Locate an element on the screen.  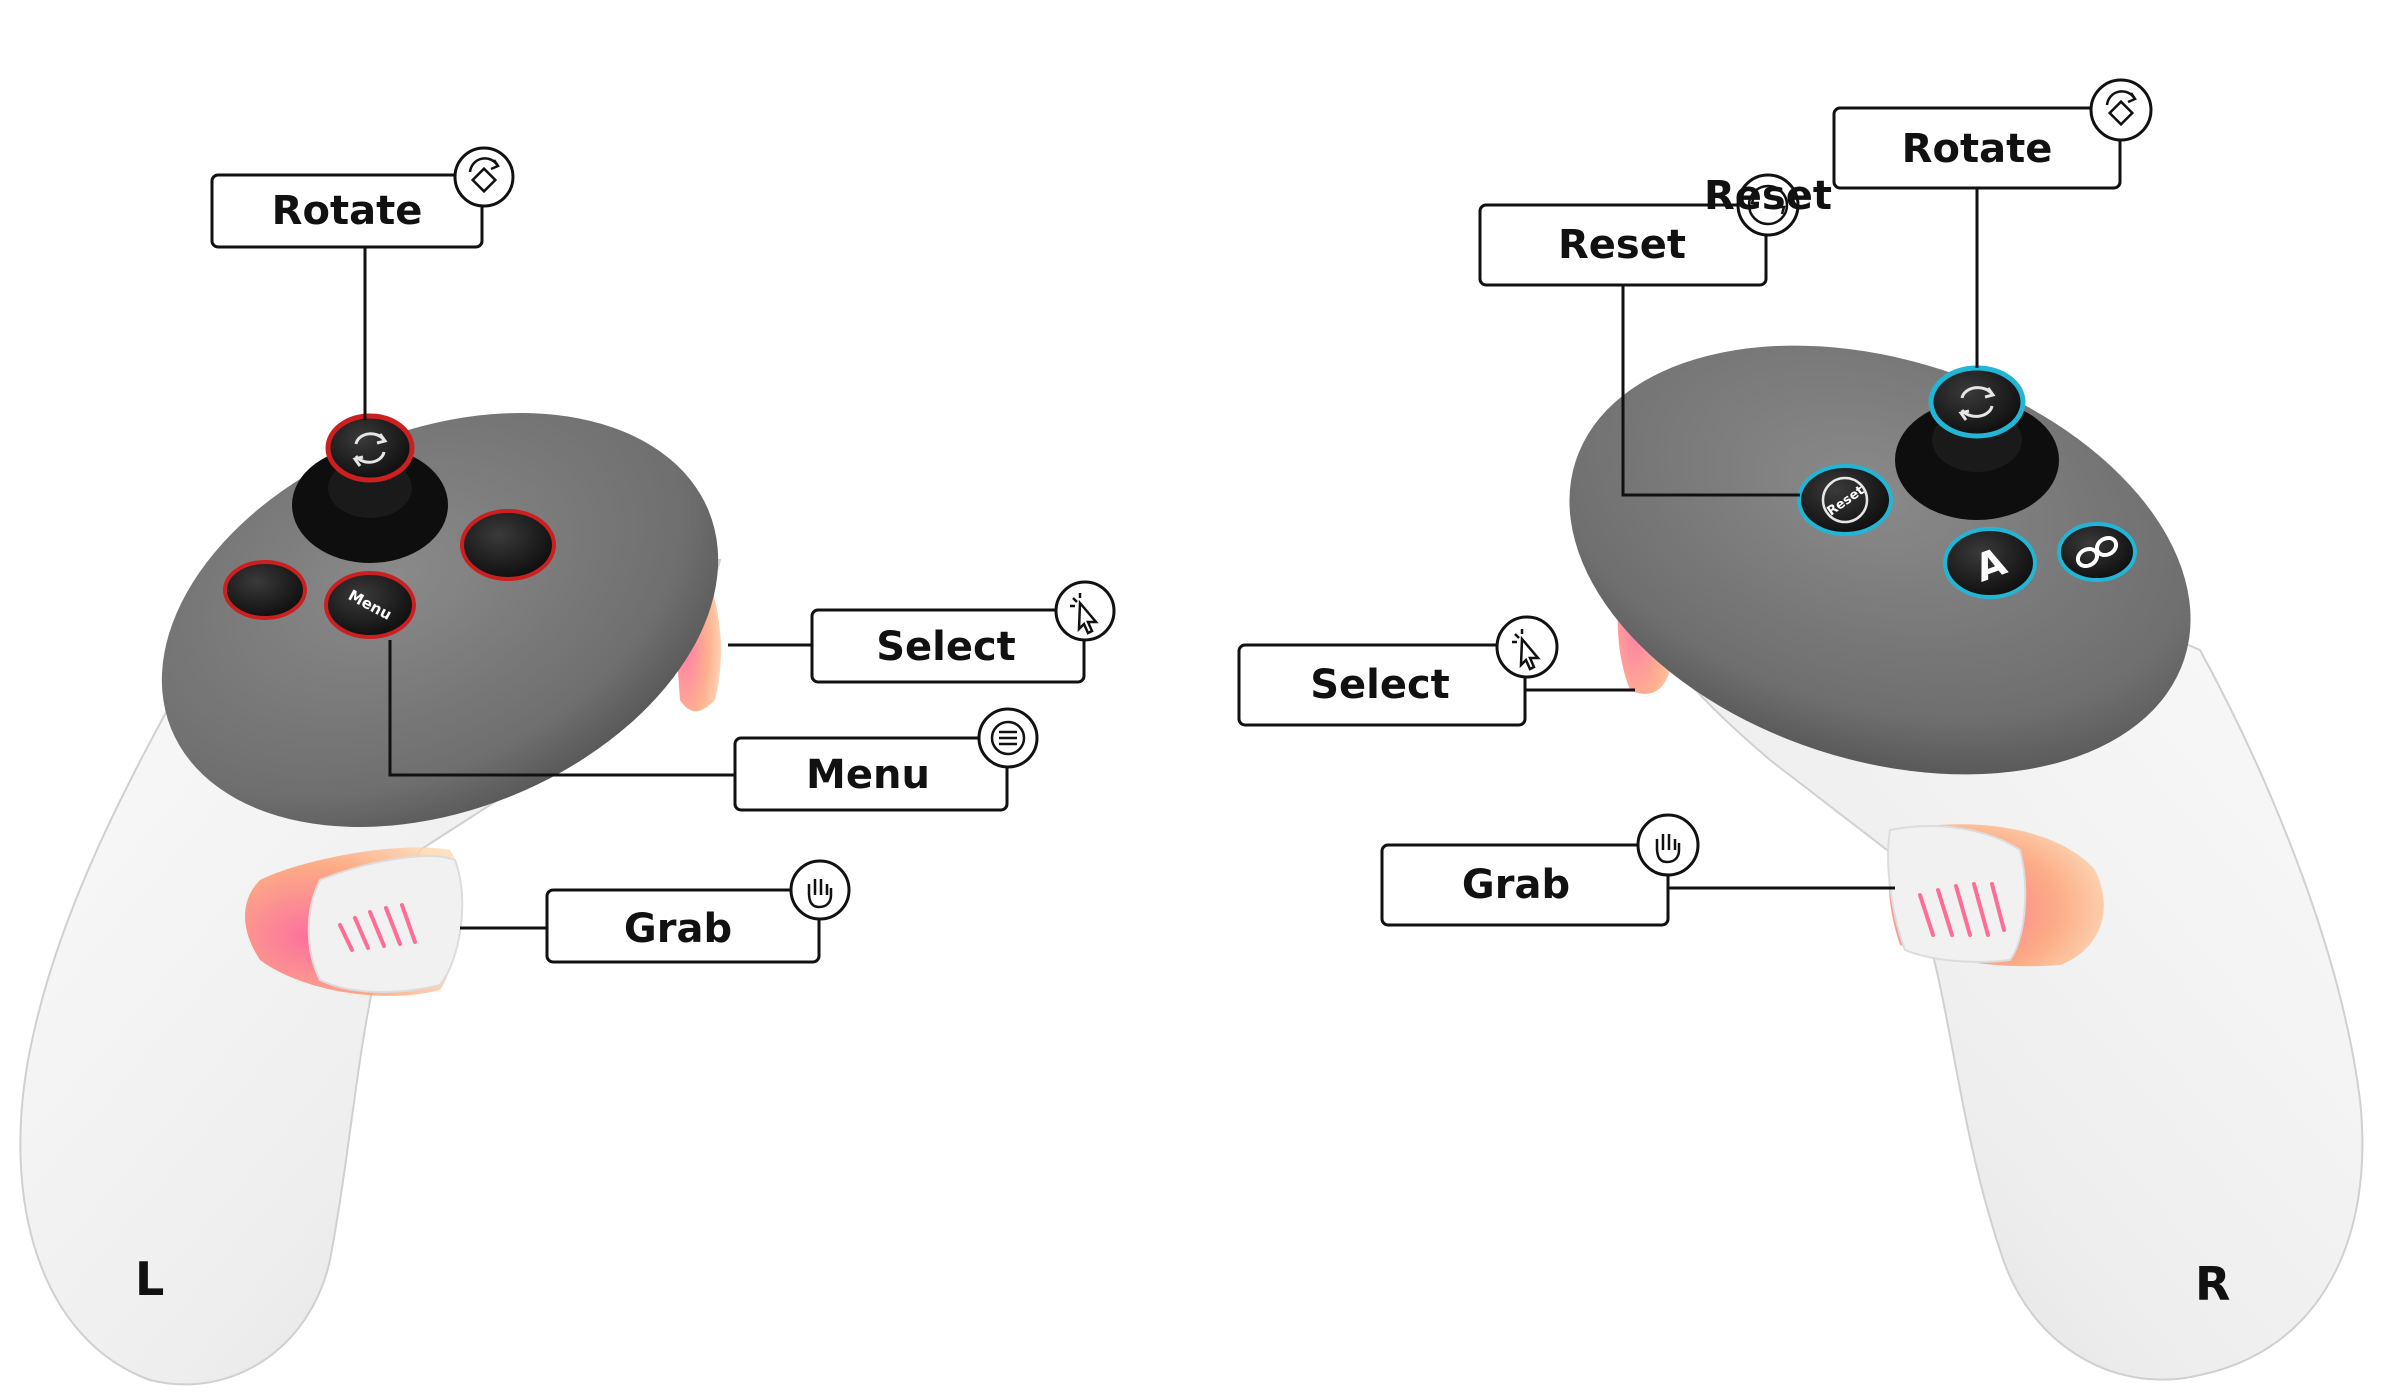
left-side-label: L is located at coordinates (149, 1279).